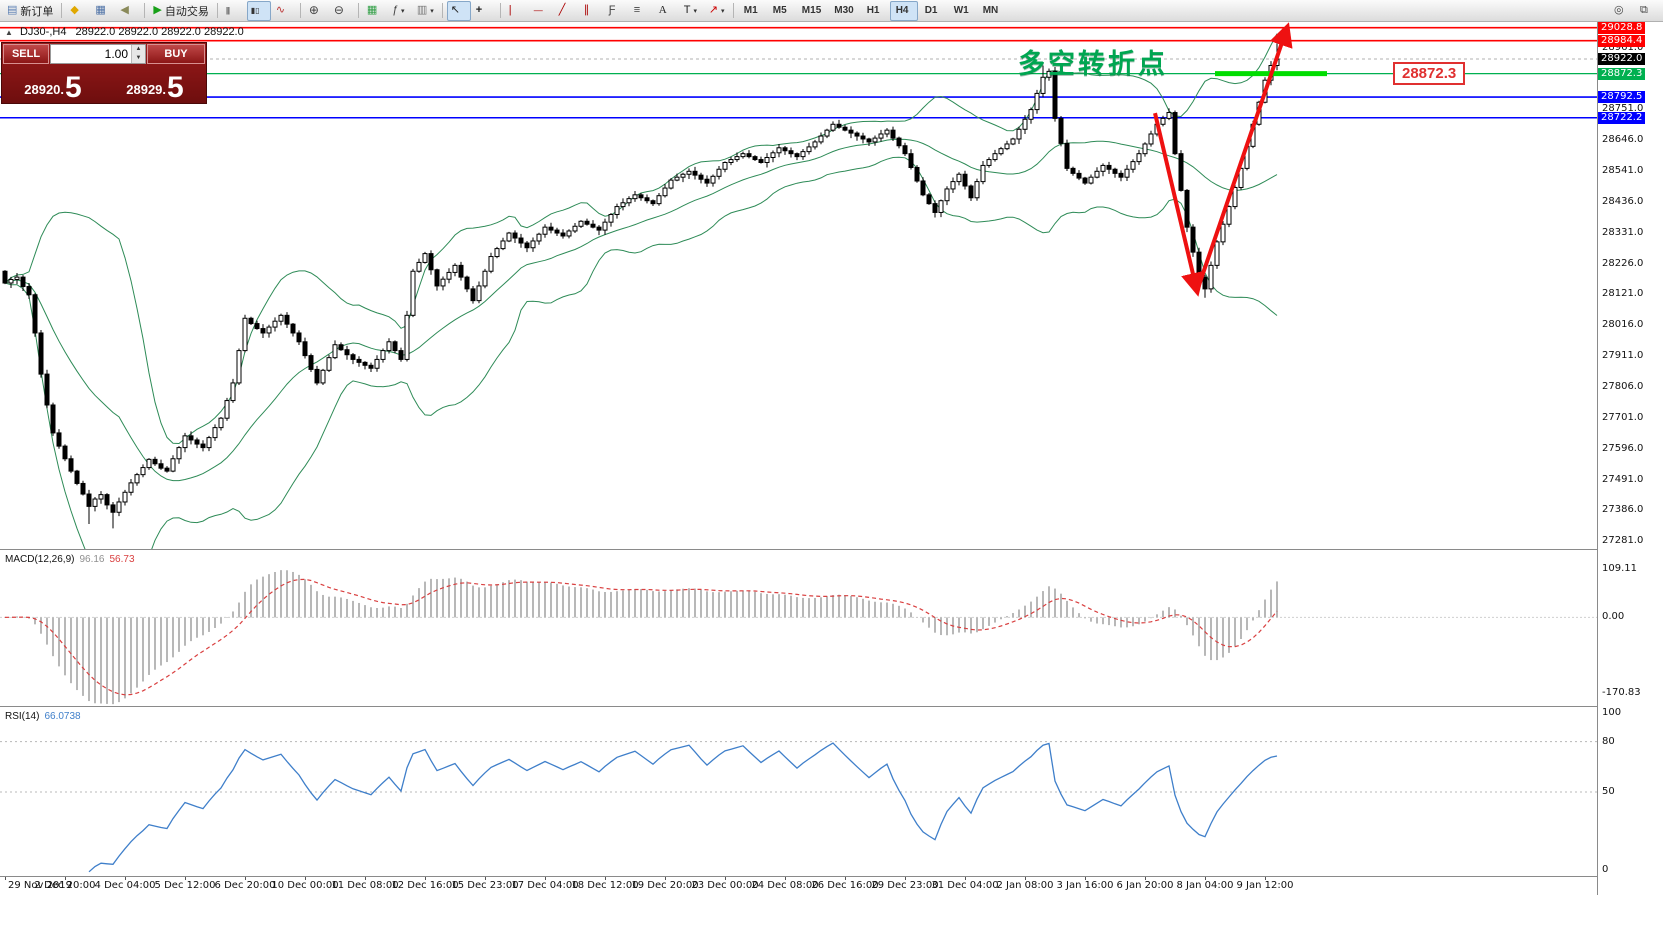 The width and height of the screenshot is (1663, 943). Describe the element at coordinates (180, 11) in the screenshot. I see `autotrading-button: 自动交易` at that location.